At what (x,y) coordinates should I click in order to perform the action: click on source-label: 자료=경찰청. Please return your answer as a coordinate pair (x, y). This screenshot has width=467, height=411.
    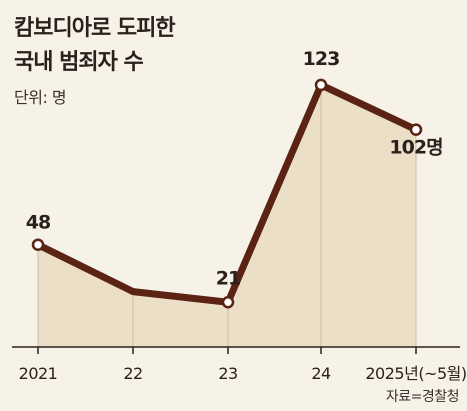
    Looking at the image, I should click on (422, 397).